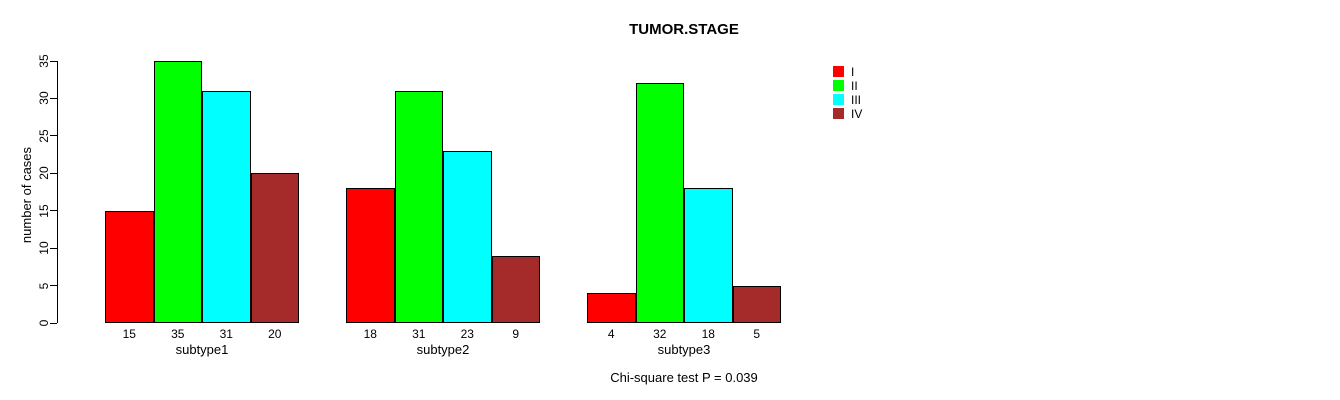 This screenshot has height=400, width=1340. What do you see at coordinates (611, 334) in the screenshot?
I see `bar-value-label: 4` at bounding box center [611, 334].